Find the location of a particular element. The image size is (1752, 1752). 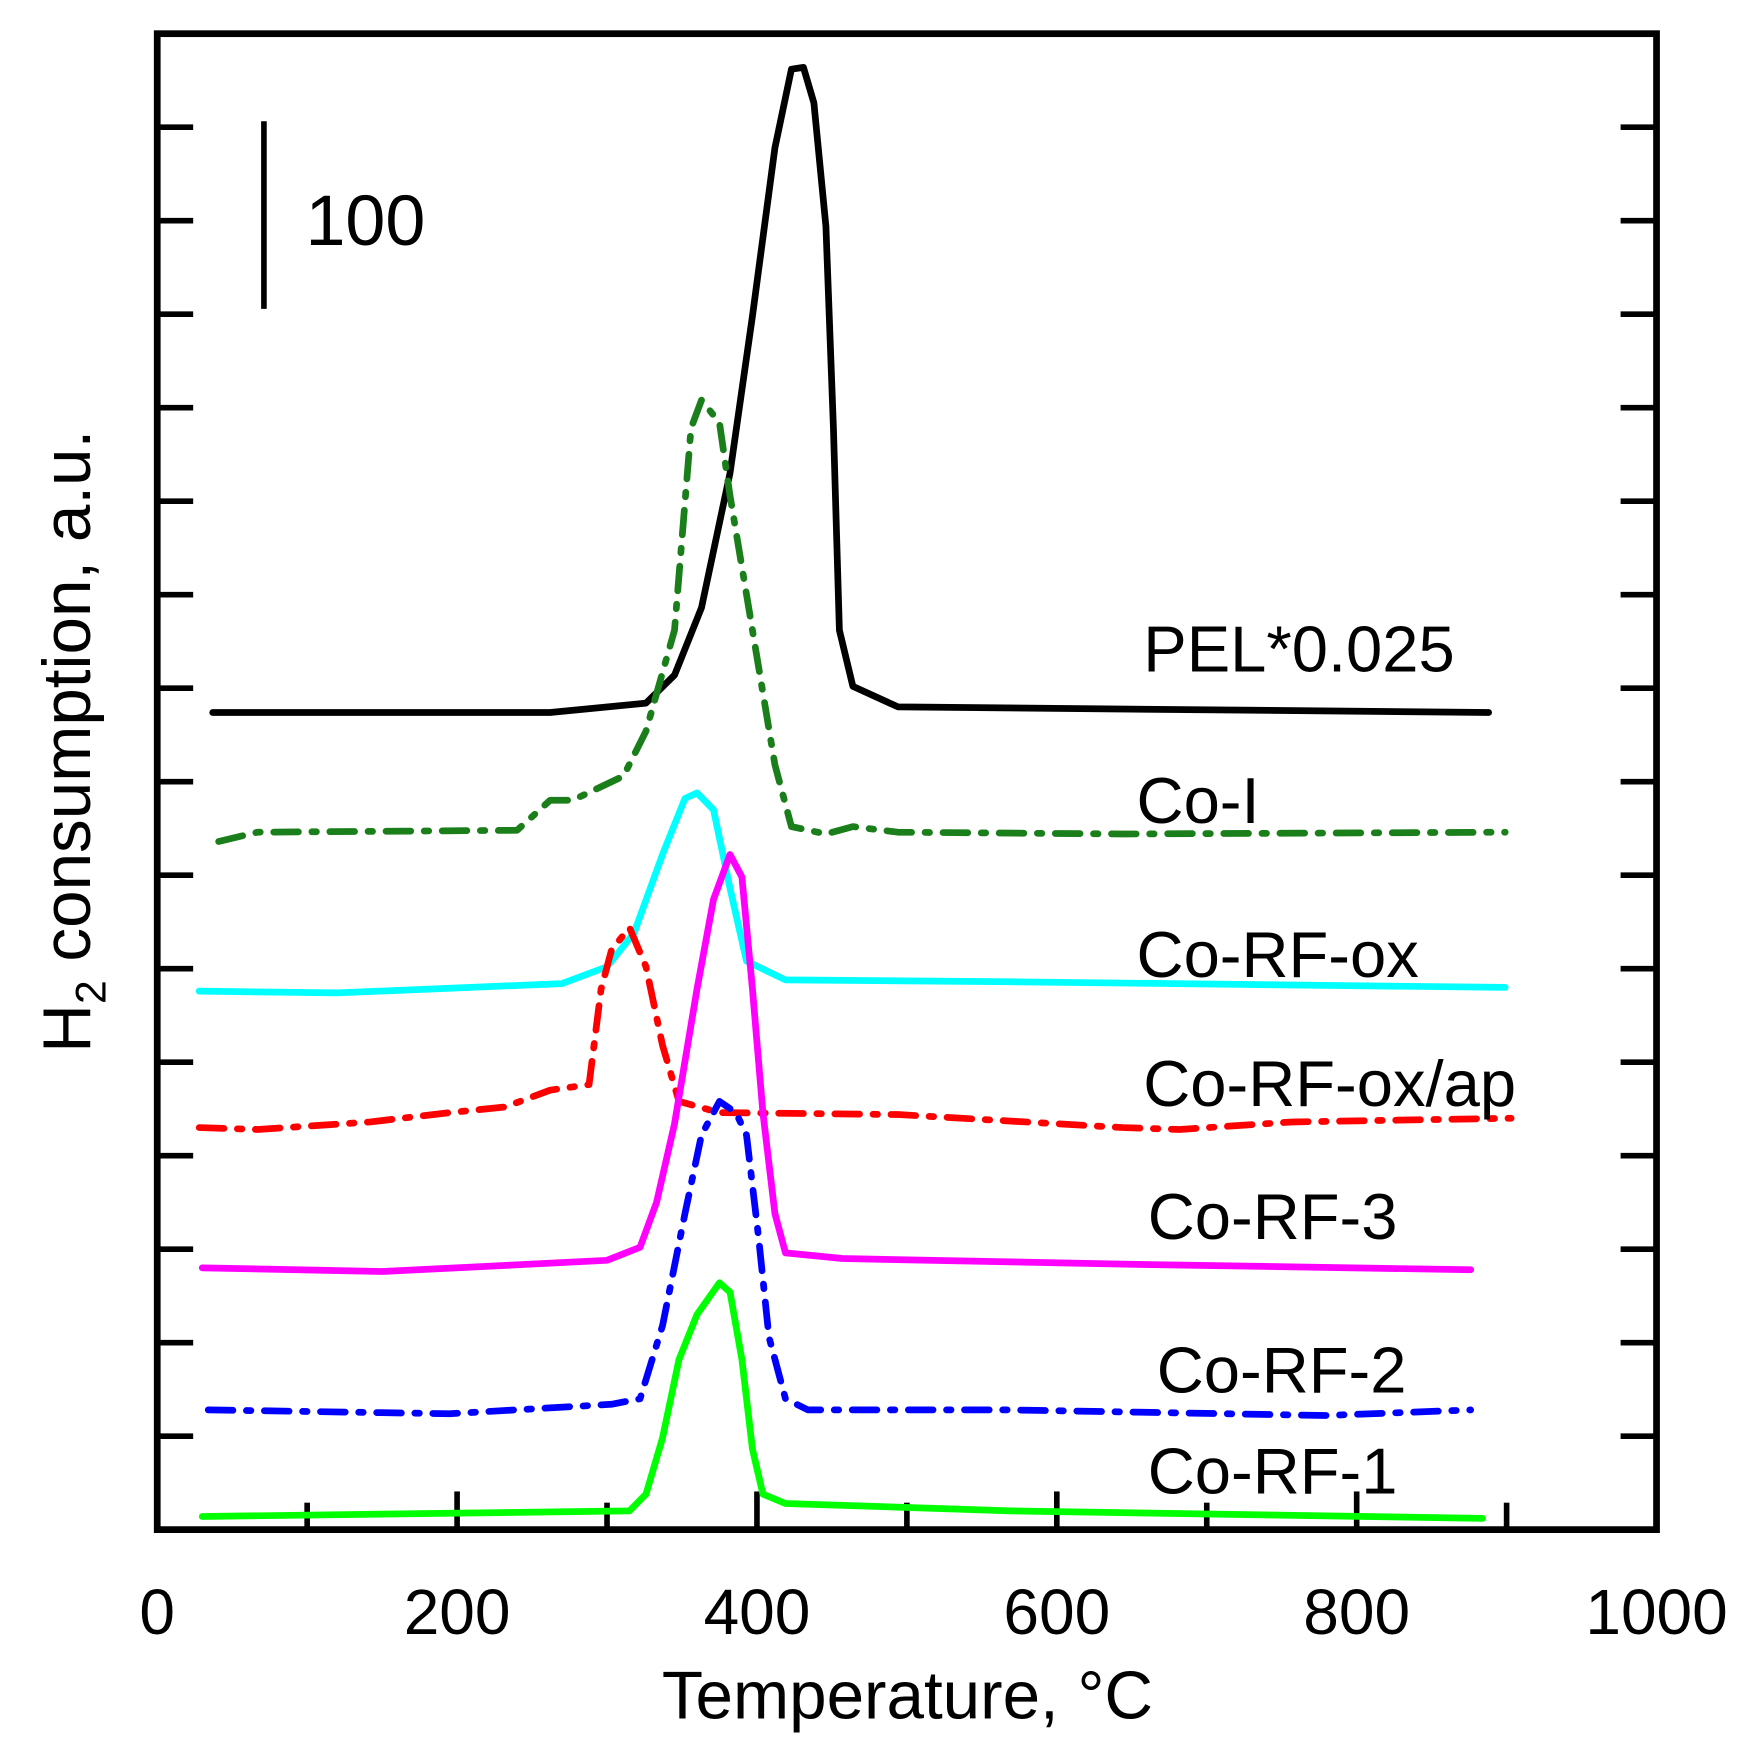

series-line-co-rf-ox is located at coordinates (852, 893).